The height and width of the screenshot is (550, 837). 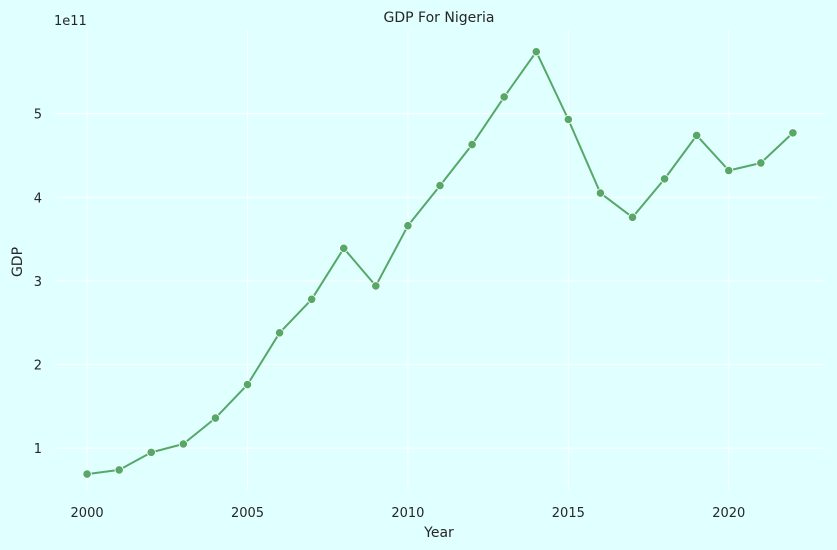 What do you see at coordinates (438, 533) in the screenshot?
I see `x-axis-label: Year` at bounding box center [438, 533].